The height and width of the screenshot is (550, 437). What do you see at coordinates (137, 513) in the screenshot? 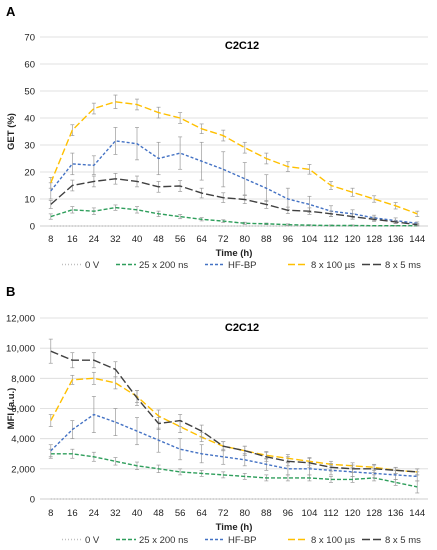
I see `panel-b-x-tick-label: 40` at bounding box center [137, 513].